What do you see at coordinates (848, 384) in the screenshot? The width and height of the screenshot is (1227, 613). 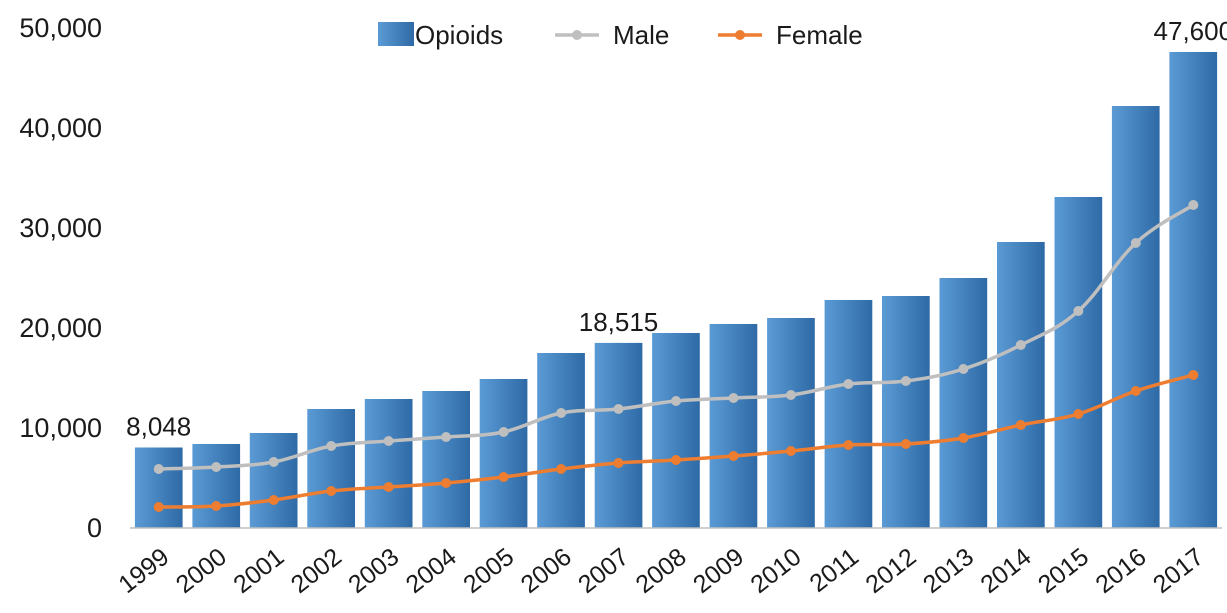 I see `male-point-2011` at bounding box center [848, 384].